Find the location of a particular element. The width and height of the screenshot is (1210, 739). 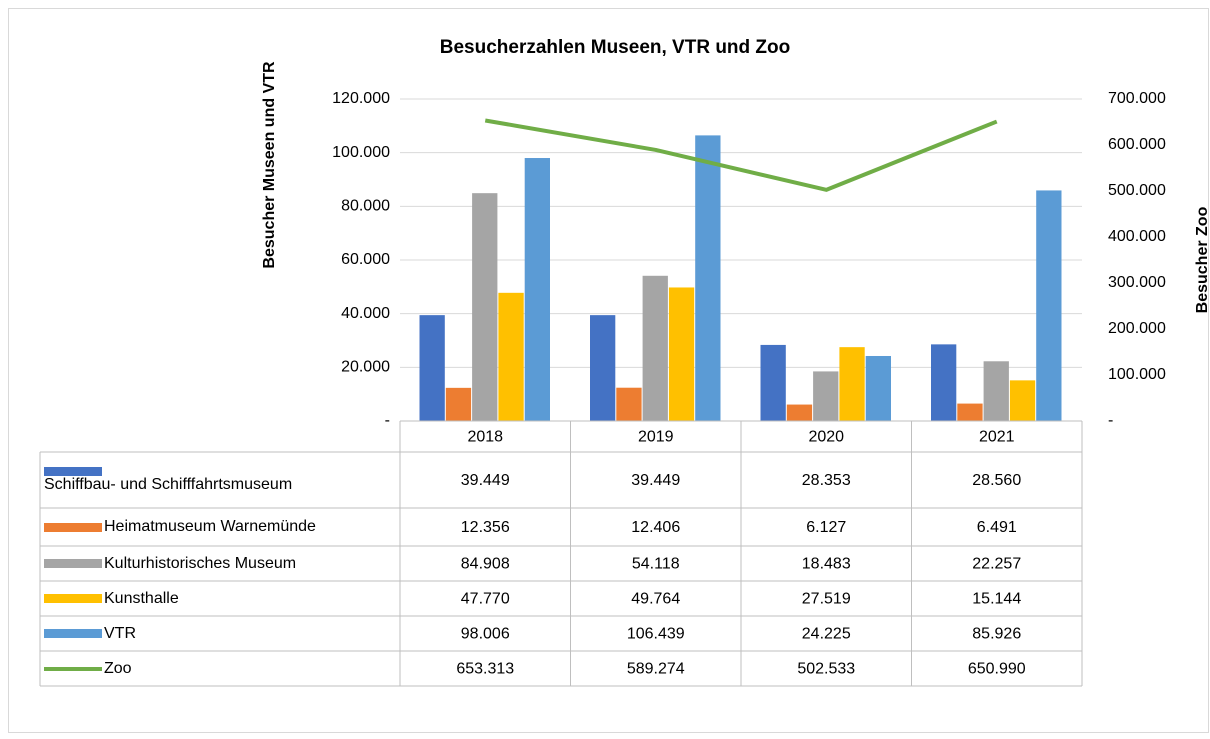

legend-item: VTR is located at coordinates (220, 633).